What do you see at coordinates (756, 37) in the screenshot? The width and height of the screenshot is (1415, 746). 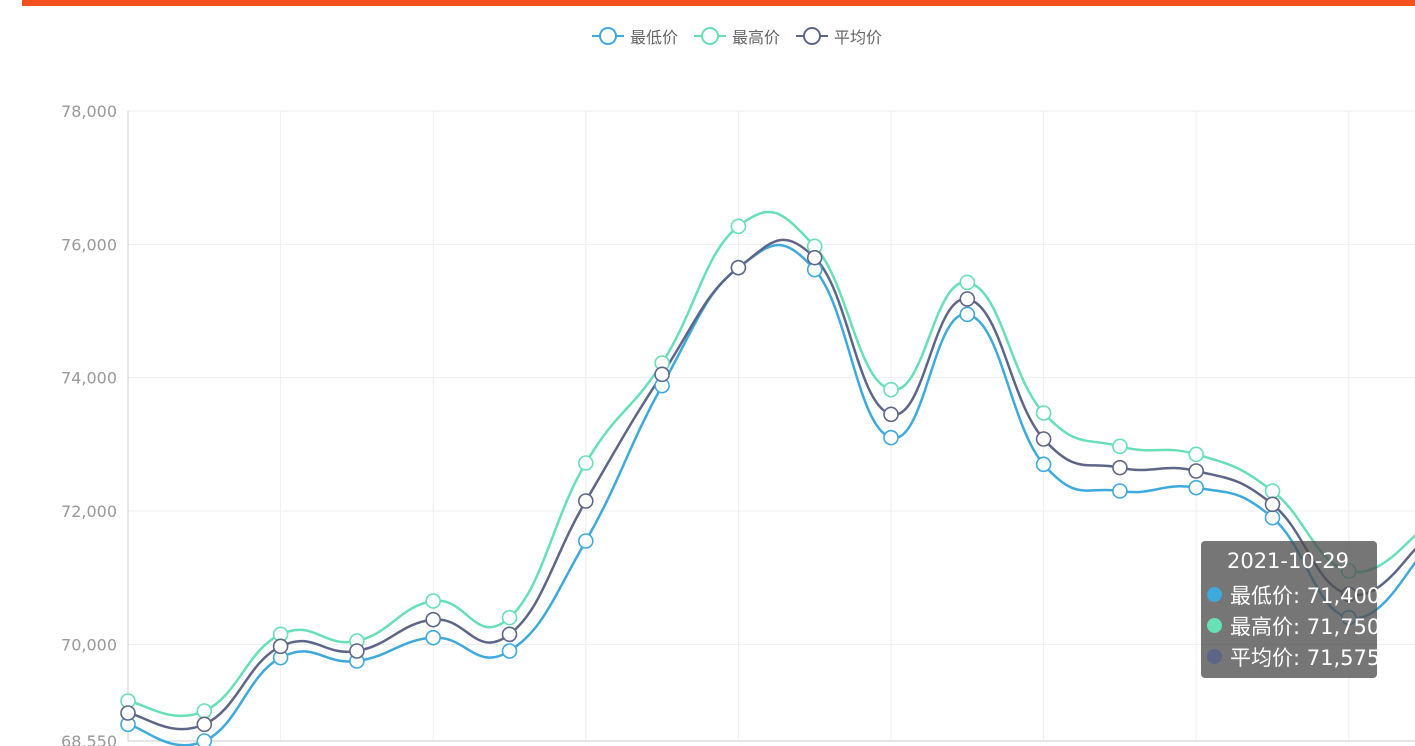 I see `legend-label-max: 最高价` at bounding box center [756, 37].